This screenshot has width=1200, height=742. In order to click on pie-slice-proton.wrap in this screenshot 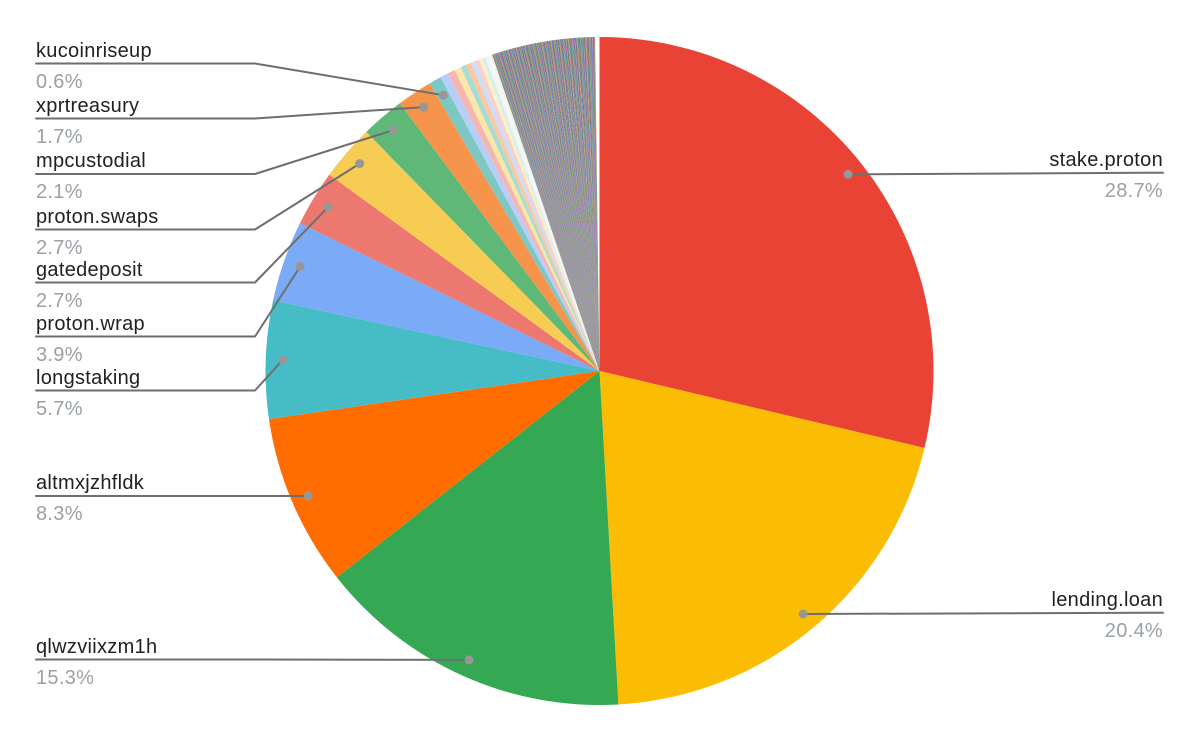, I will do `click(436, 297)`.